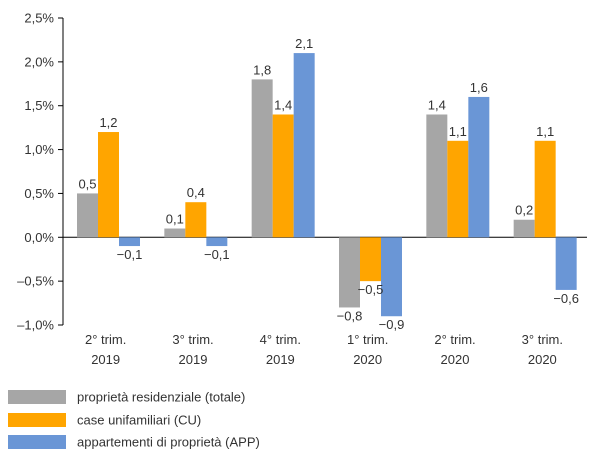  I want to click on data-label: −0,6, so click(566, 298).